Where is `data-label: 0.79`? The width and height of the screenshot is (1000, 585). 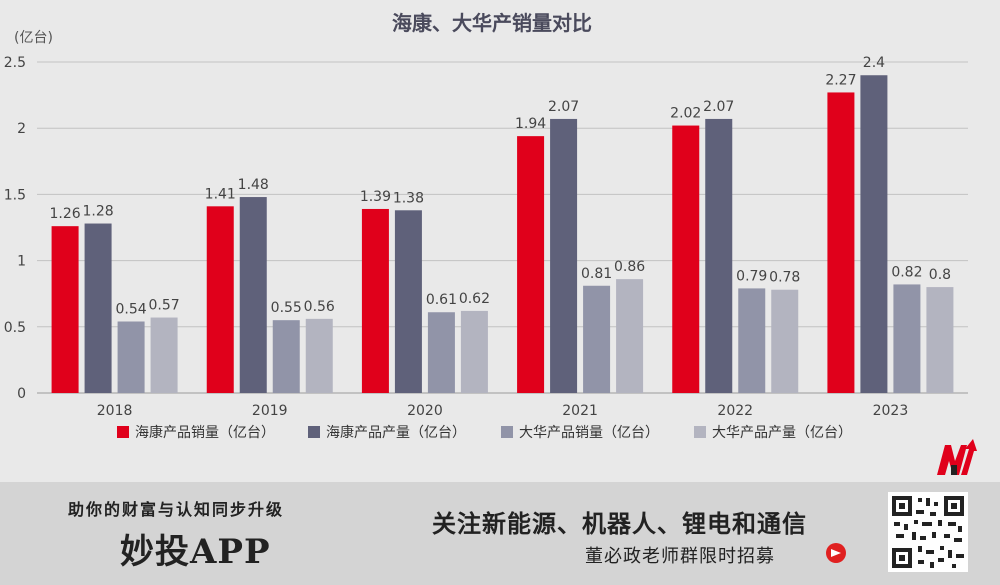
data-label: 0.79 is located at coordinates (751, 276).